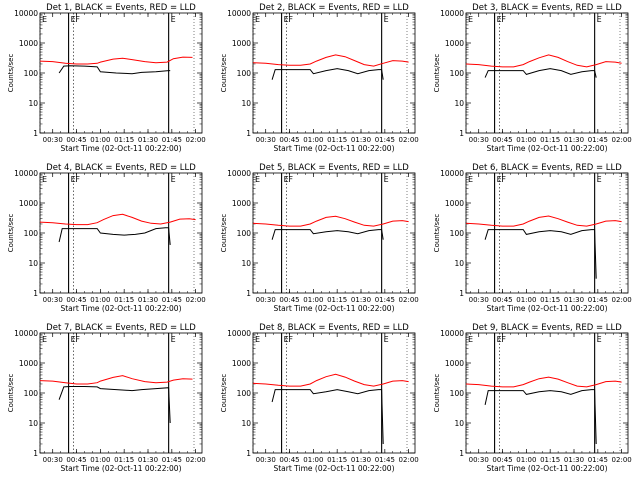 The width and height of the screenshot is (640, 480). Describe the element at coordinates (121, 168) in the screenshot. I see `chart-title: Det 4, BLACK = Events, RED = LLD` at that location.